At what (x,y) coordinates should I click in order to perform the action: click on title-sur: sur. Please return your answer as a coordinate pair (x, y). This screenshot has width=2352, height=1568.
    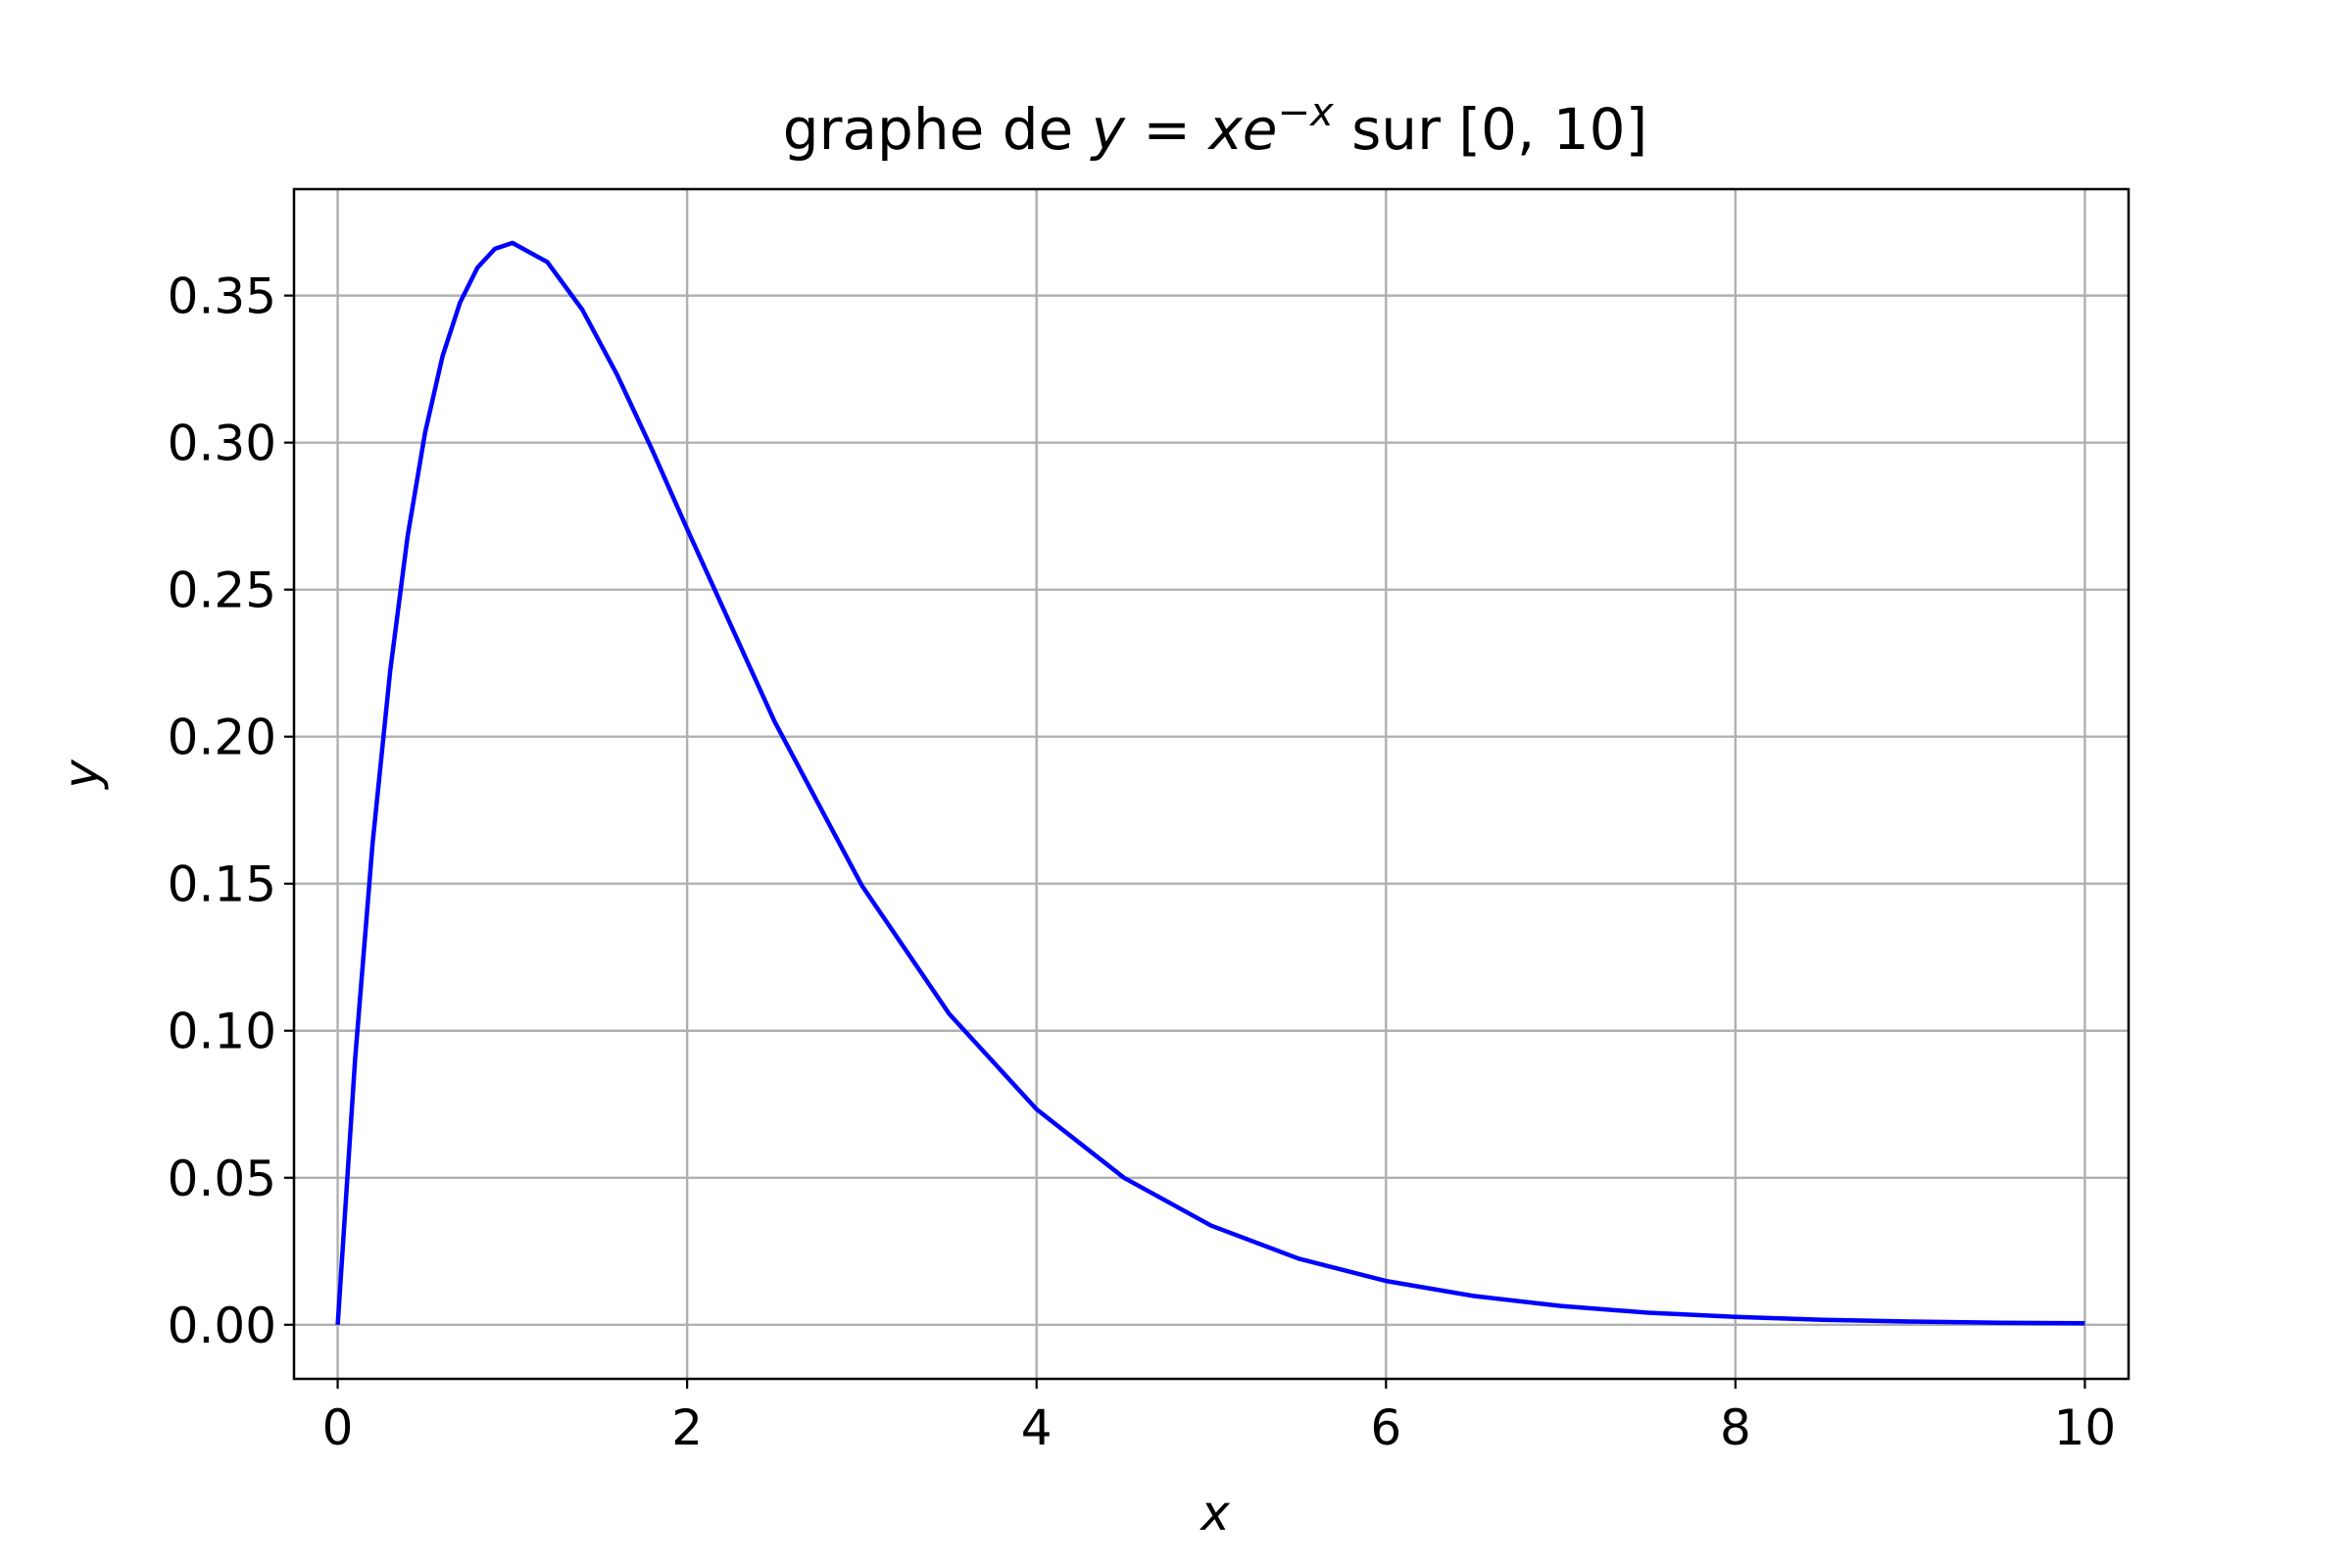
    Looking at the image, I should click on (1396, 129).